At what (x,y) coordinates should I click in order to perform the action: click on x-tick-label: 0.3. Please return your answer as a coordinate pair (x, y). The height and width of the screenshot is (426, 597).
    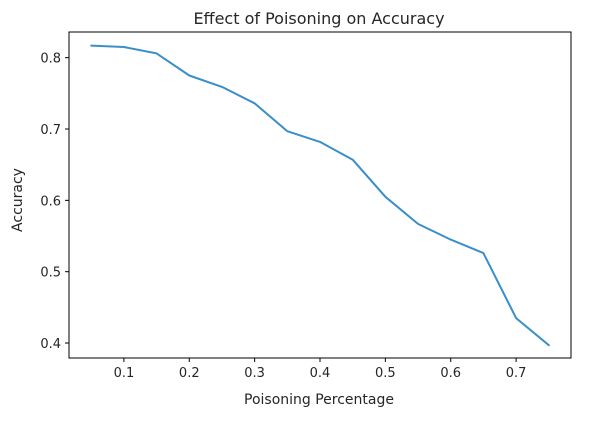
    Looking at the image, I should click on (254, 373).